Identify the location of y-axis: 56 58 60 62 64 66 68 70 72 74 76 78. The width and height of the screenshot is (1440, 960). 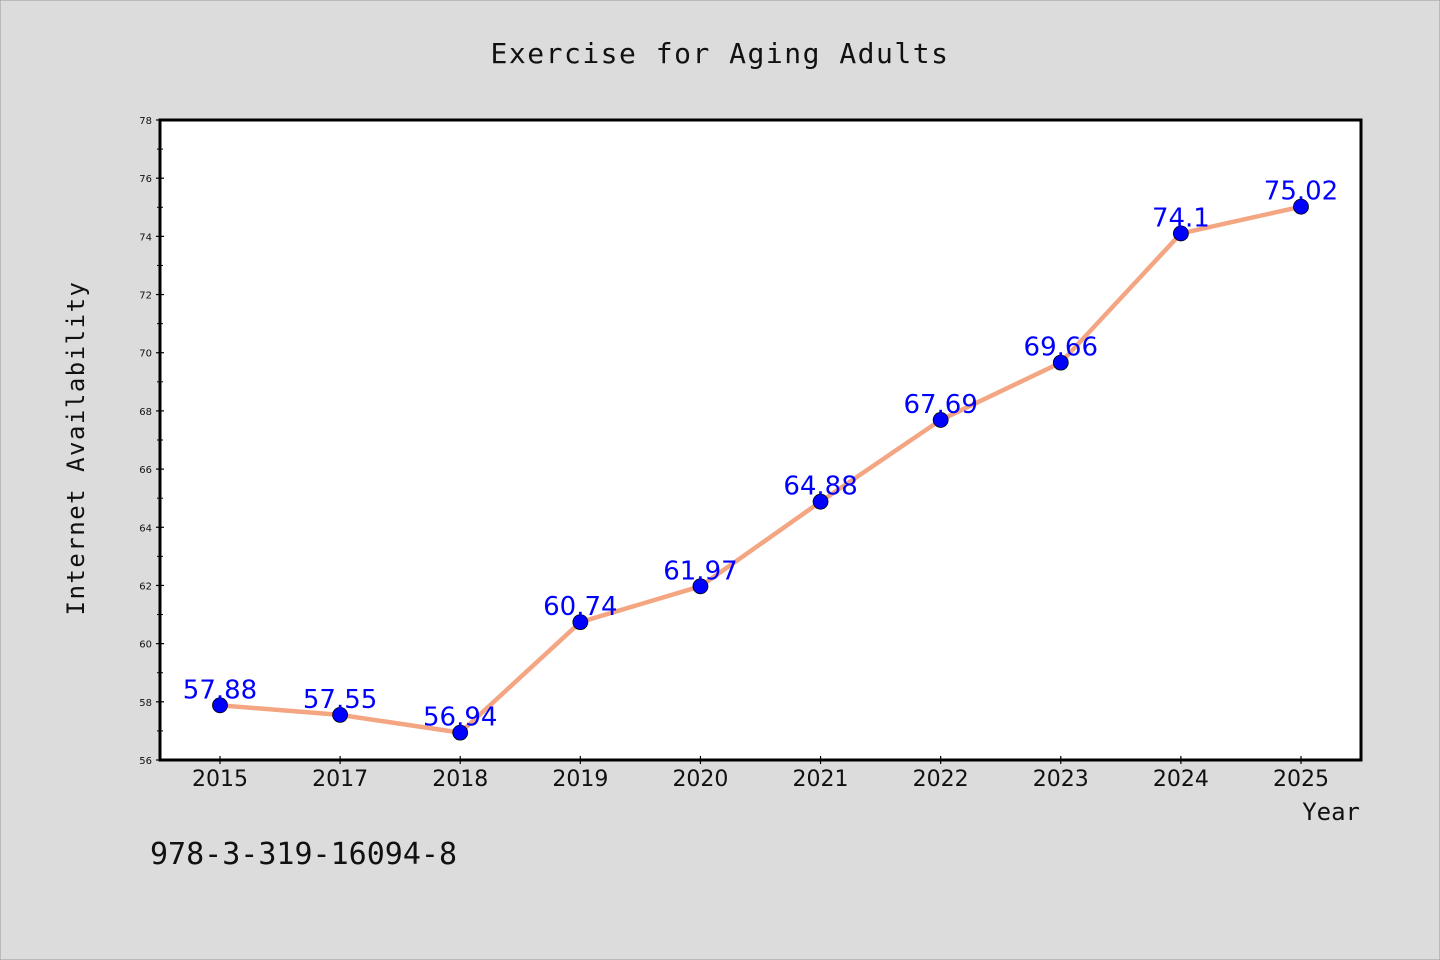
(151, 441).